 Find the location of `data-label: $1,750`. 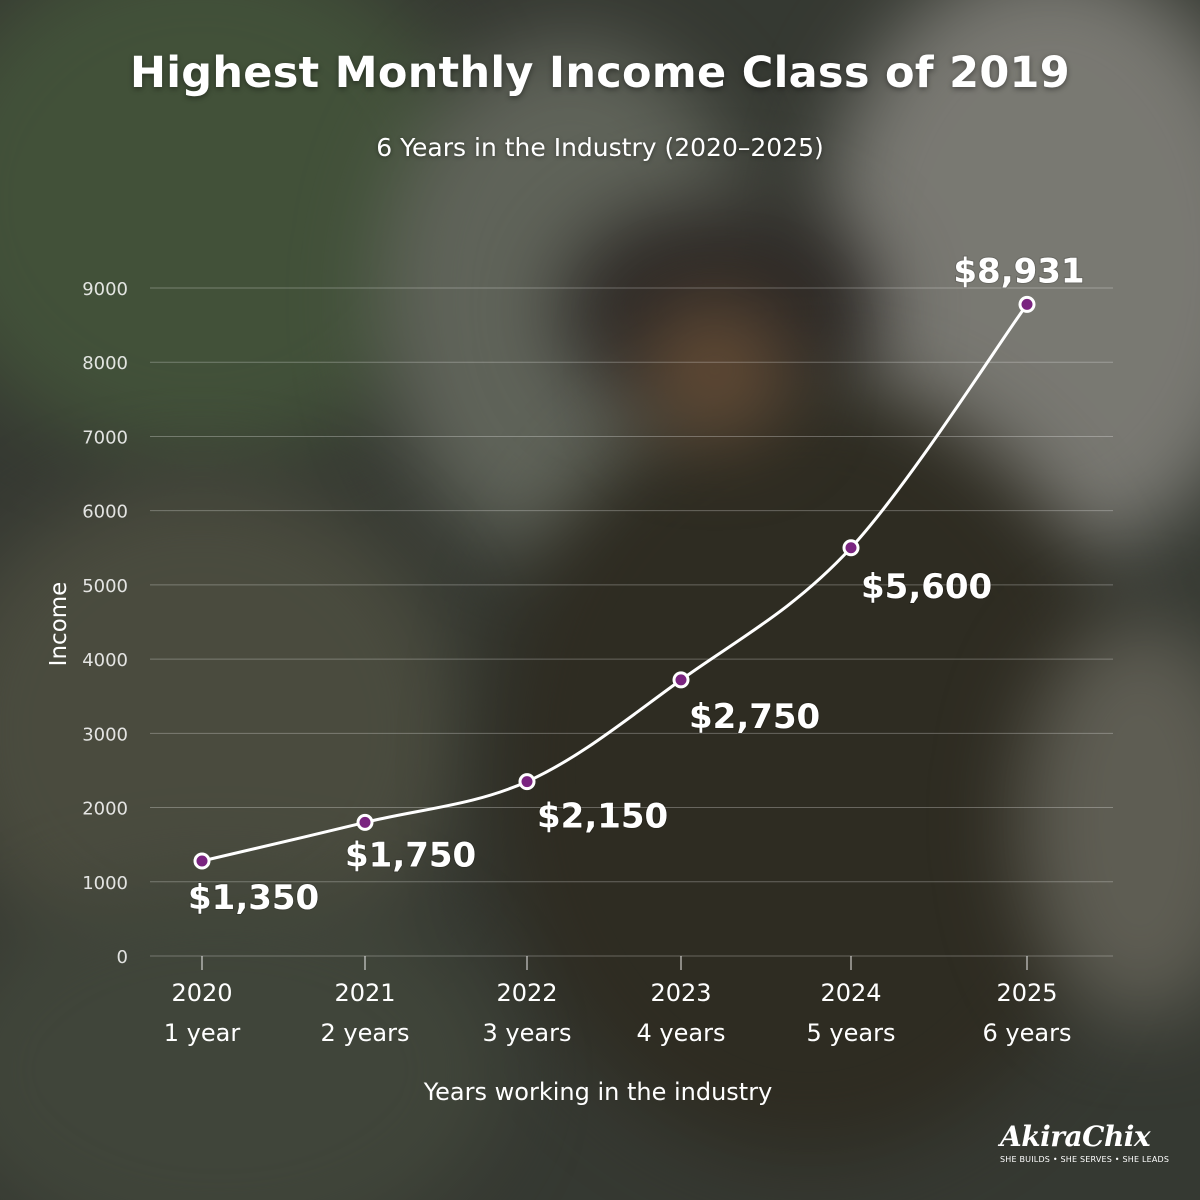

data-label: $1,750 is located at coordinates (410, 855).